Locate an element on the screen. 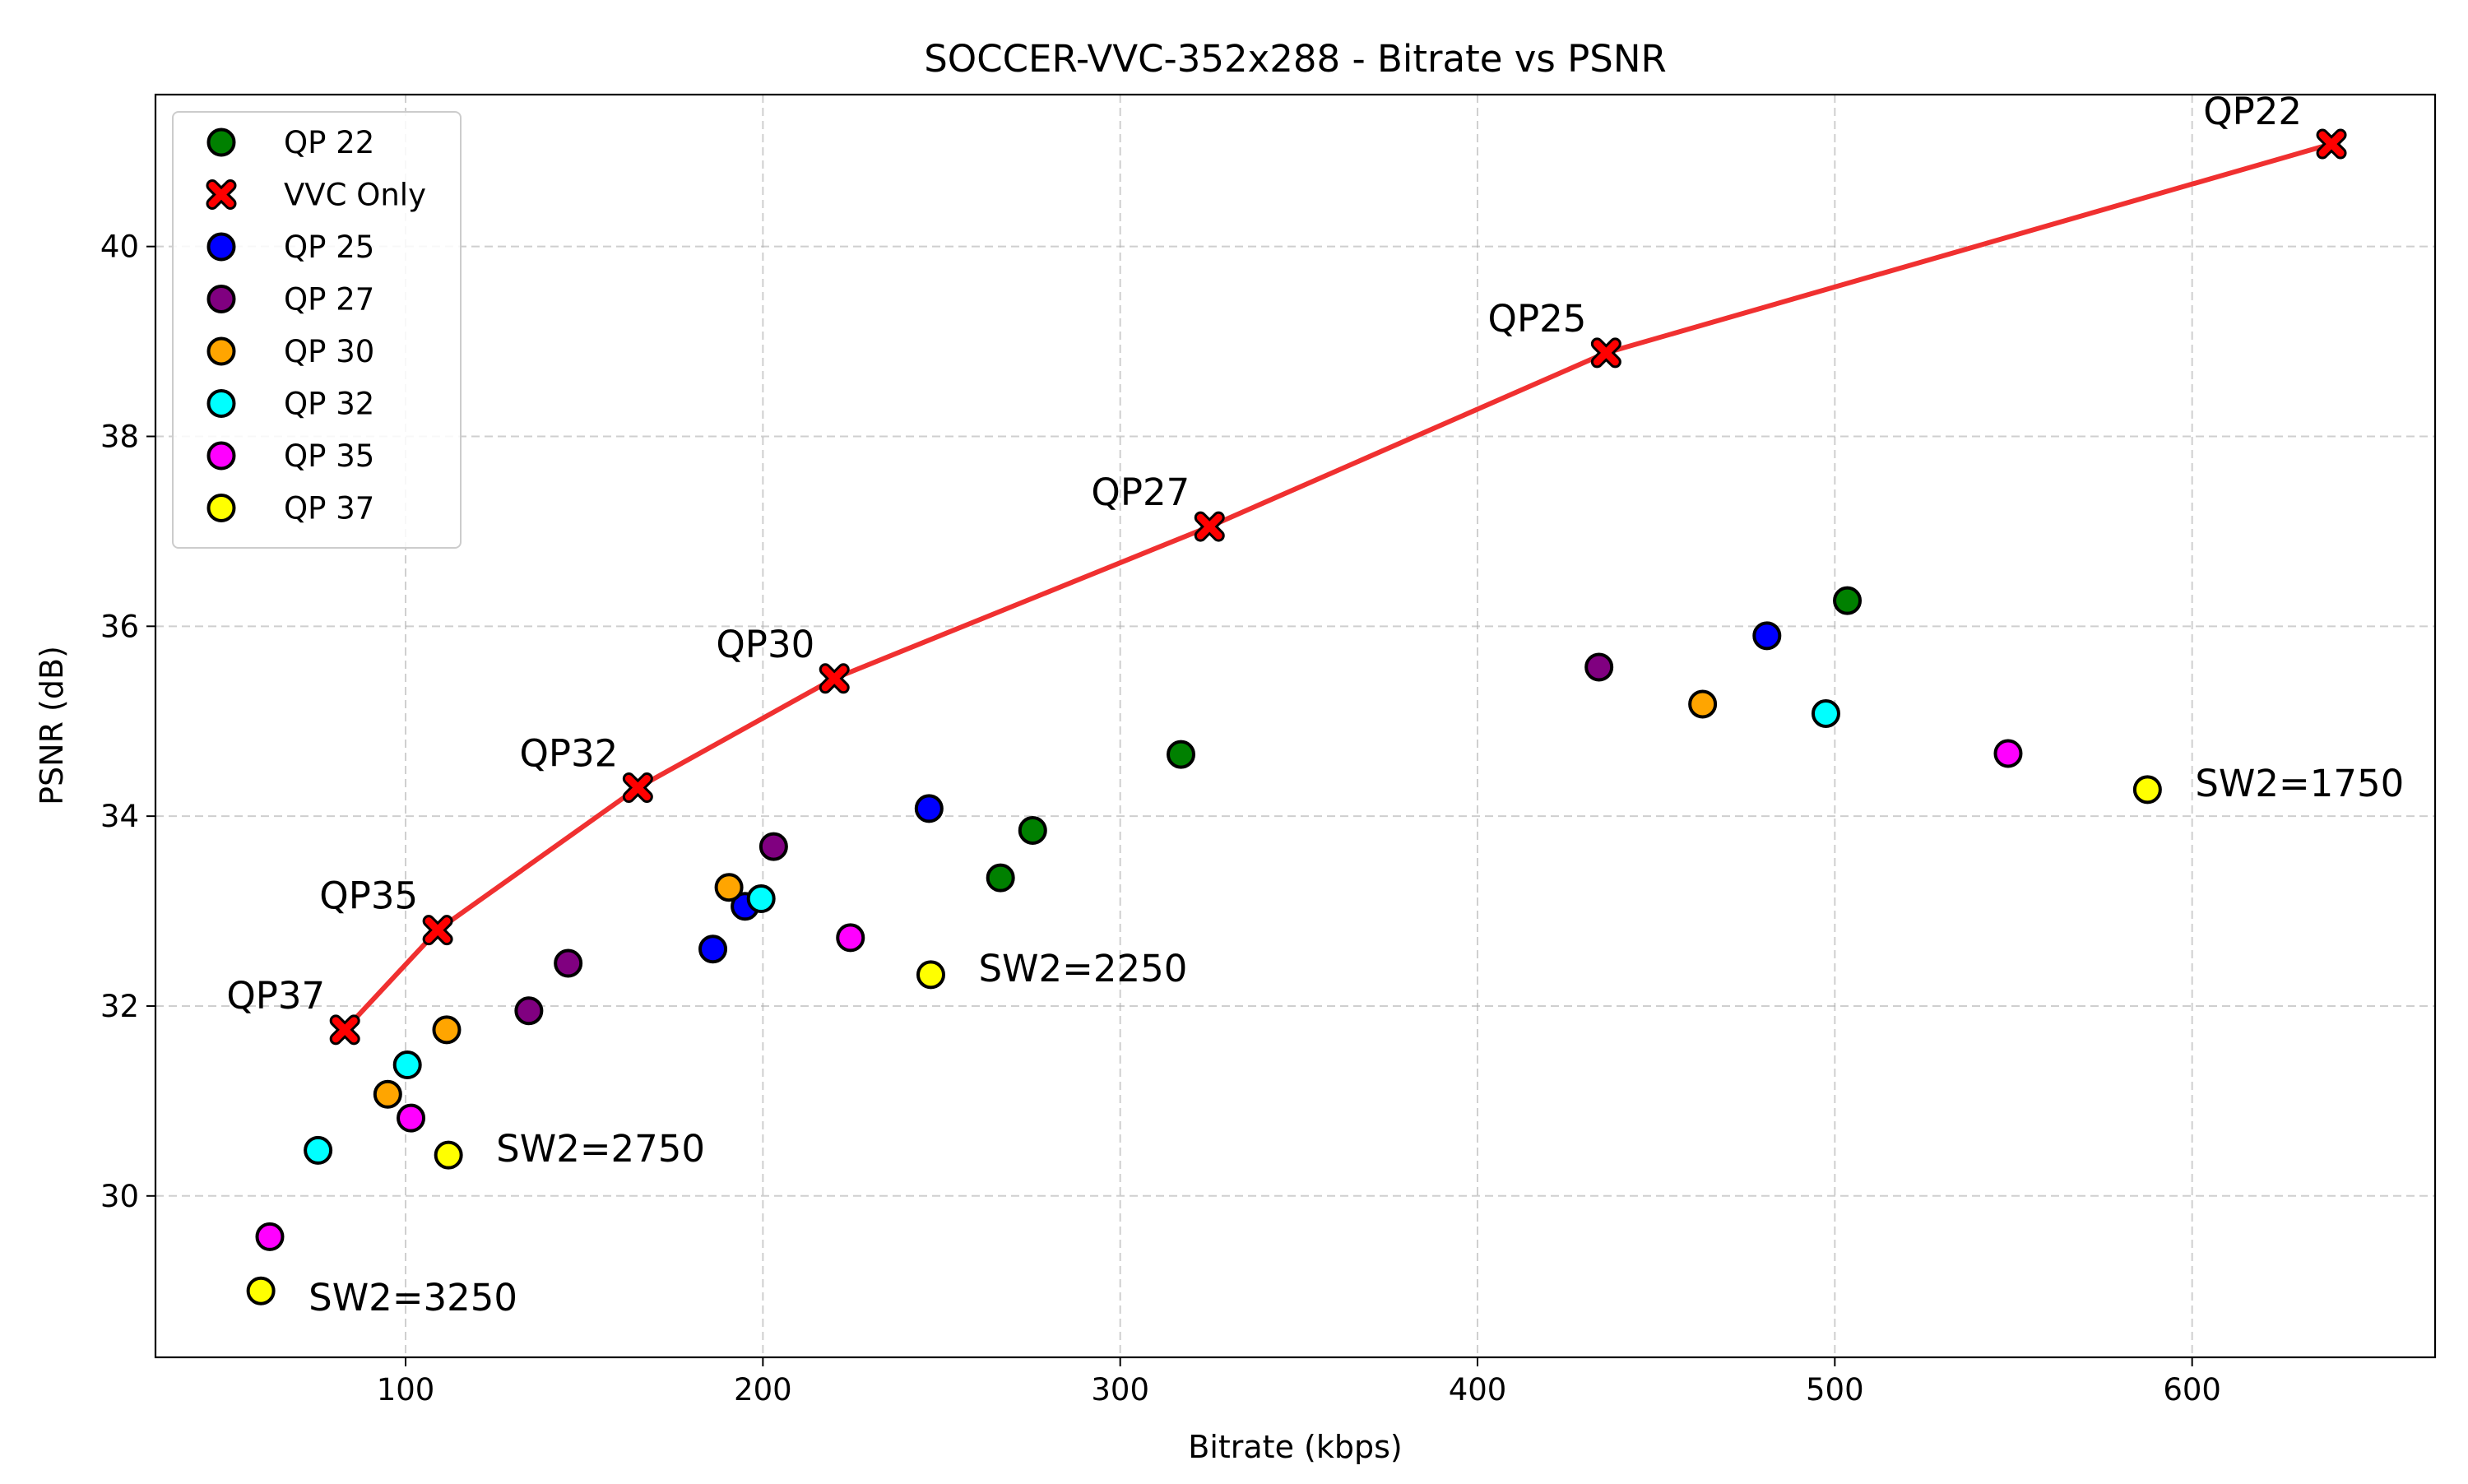 This screenshot has height=1484, width=2468. legend-label-qp-25: QP 25 is located at coordinates (329, 247).